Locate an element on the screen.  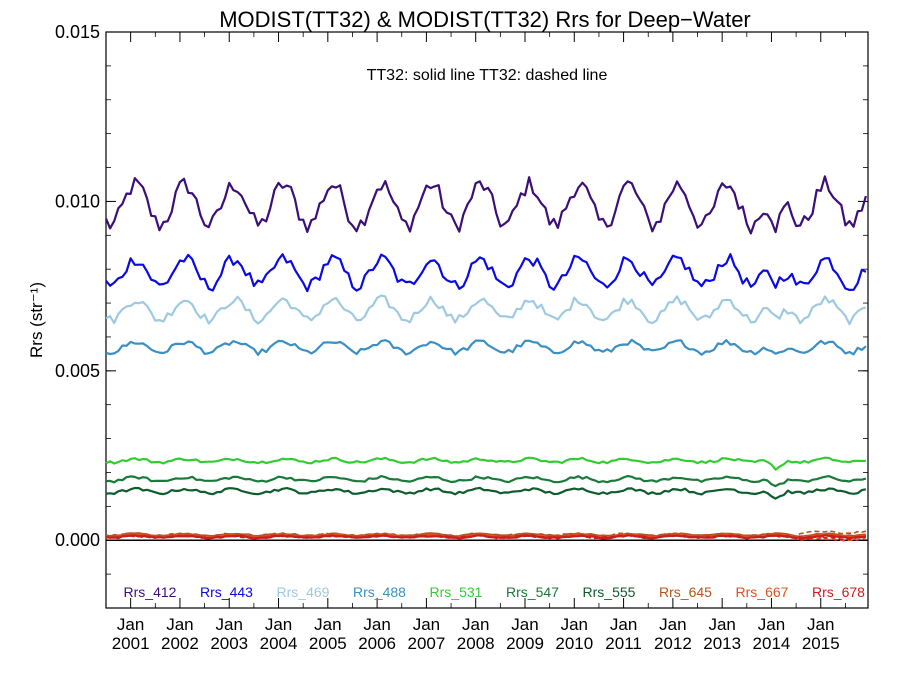
y-axis-label: Rrs (str⁻¹) is located at coordinates (36, 320).